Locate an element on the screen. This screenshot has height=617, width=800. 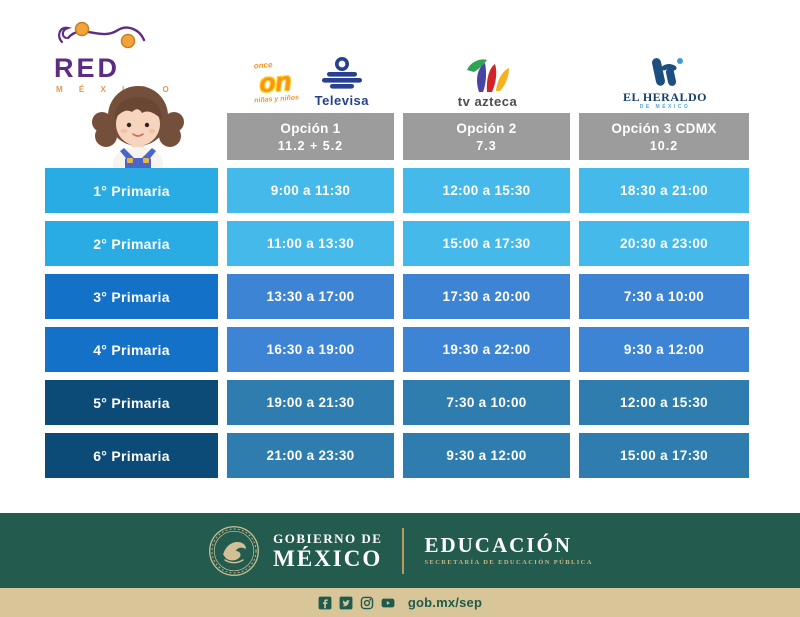
educacion-subtitle: SECRETARÍA DE EDUCACIÓN PÚBLICA is located at coordinates (508, 562).